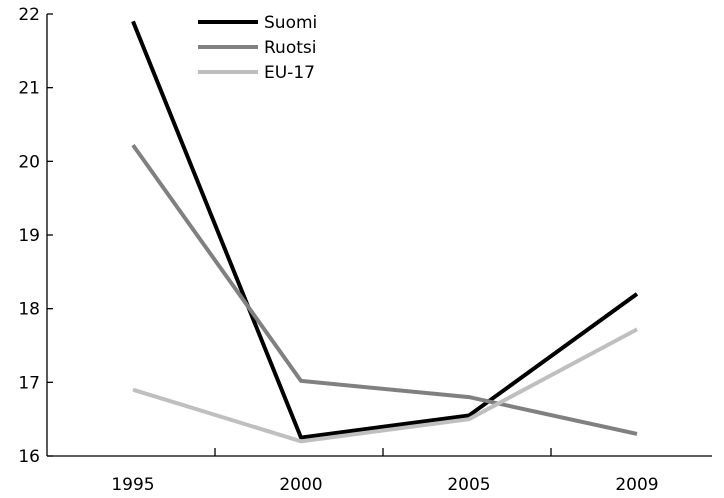  Describe the element at coordinates (468, 485) in the screenshot. I see `x-tick-label: 2005` at that location.